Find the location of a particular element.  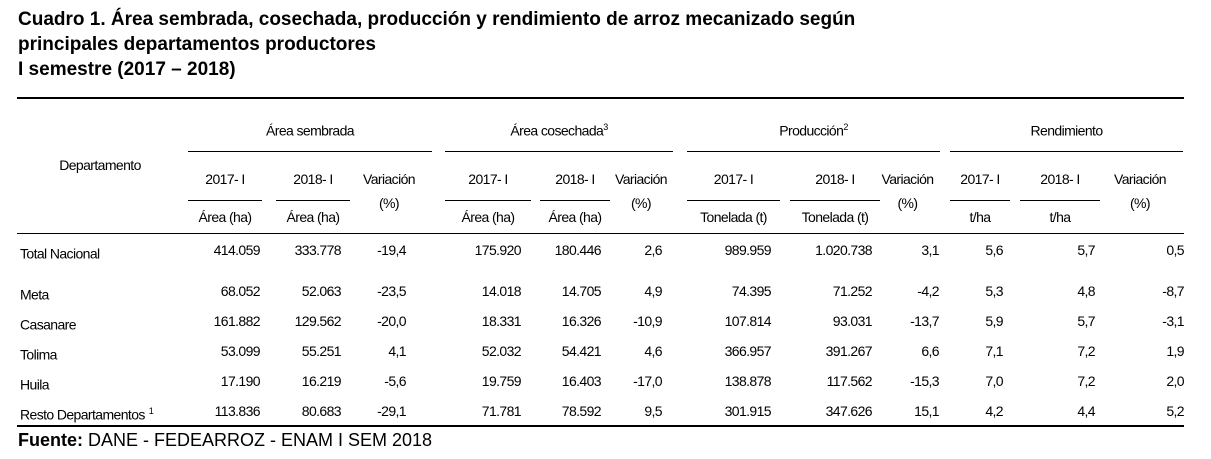

table-cell: 80.683 is located at coordinates (321, 411).